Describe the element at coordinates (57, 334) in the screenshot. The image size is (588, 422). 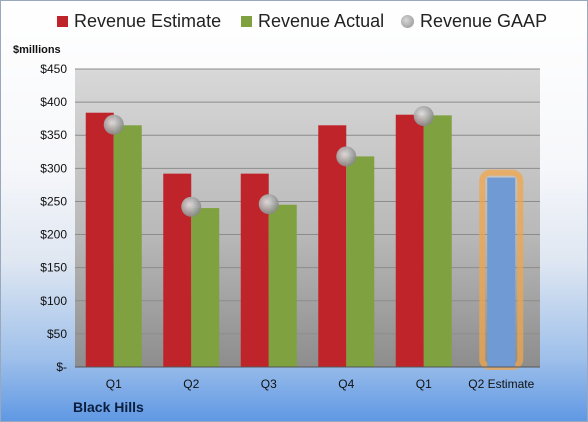
I see `y-tick-label: $50` at that location.